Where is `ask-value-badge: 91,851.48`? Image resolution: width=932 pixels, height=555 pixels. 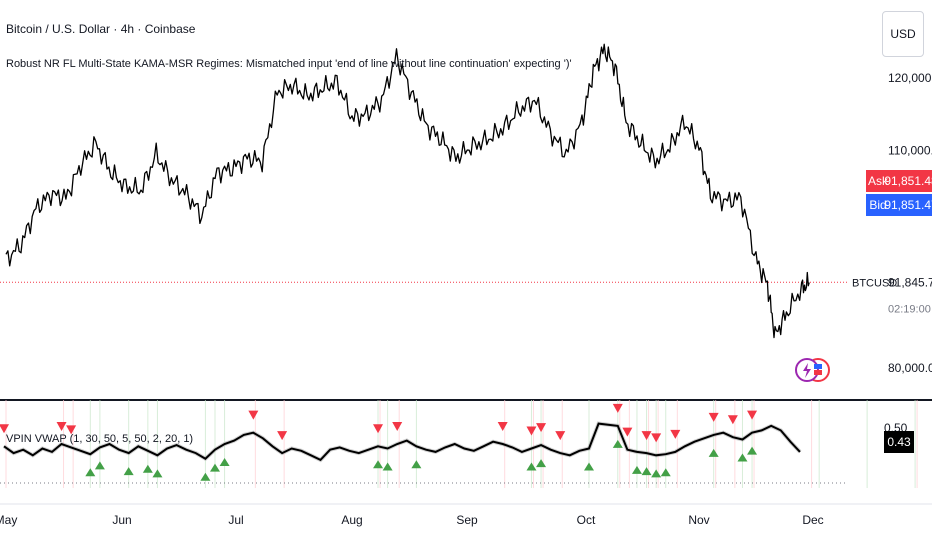 ask-value-badge: 91,851.48 is located at coordinates (908, 181).